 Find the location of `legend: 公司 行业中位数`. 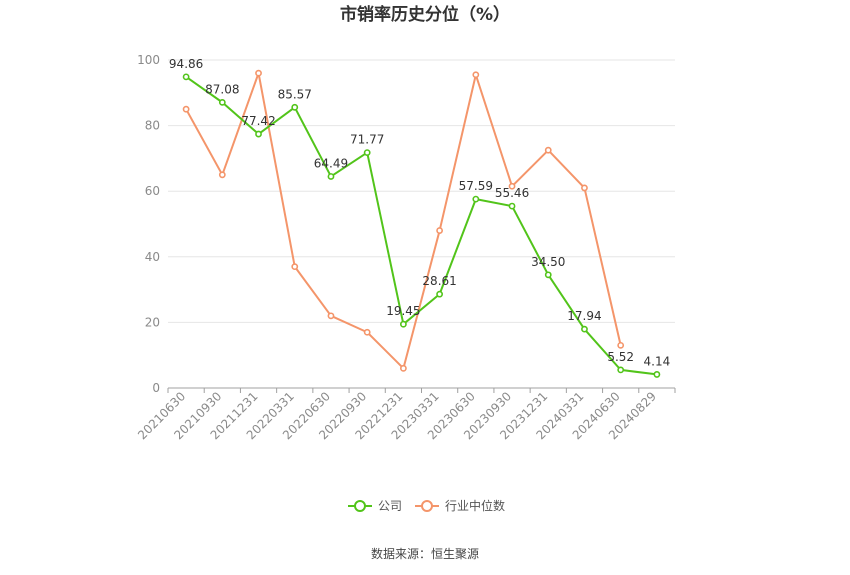

legend: 公司 行业中位数 is located at coordinates (426, 505).